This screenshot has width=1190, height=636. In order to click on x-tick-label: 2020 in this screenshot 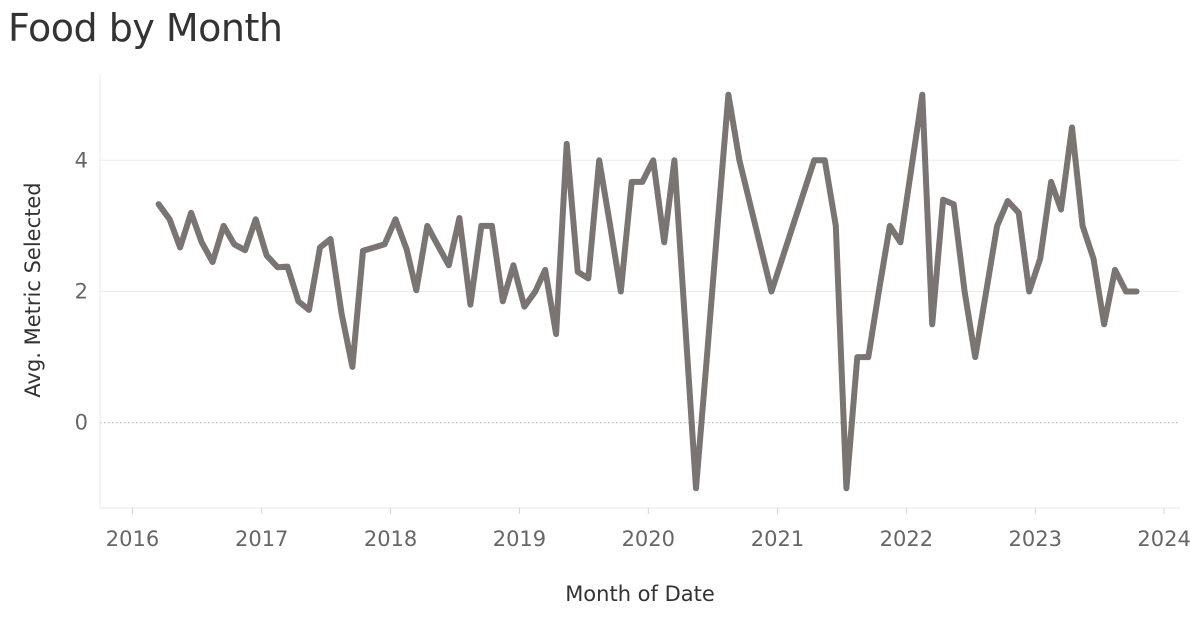, I will do `click(648, 539)`.